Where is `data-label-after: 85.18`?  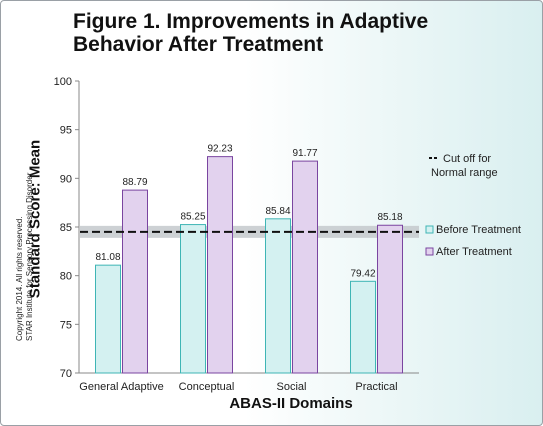
data-label-after: 85.18 is located at coordinates (389, 217).